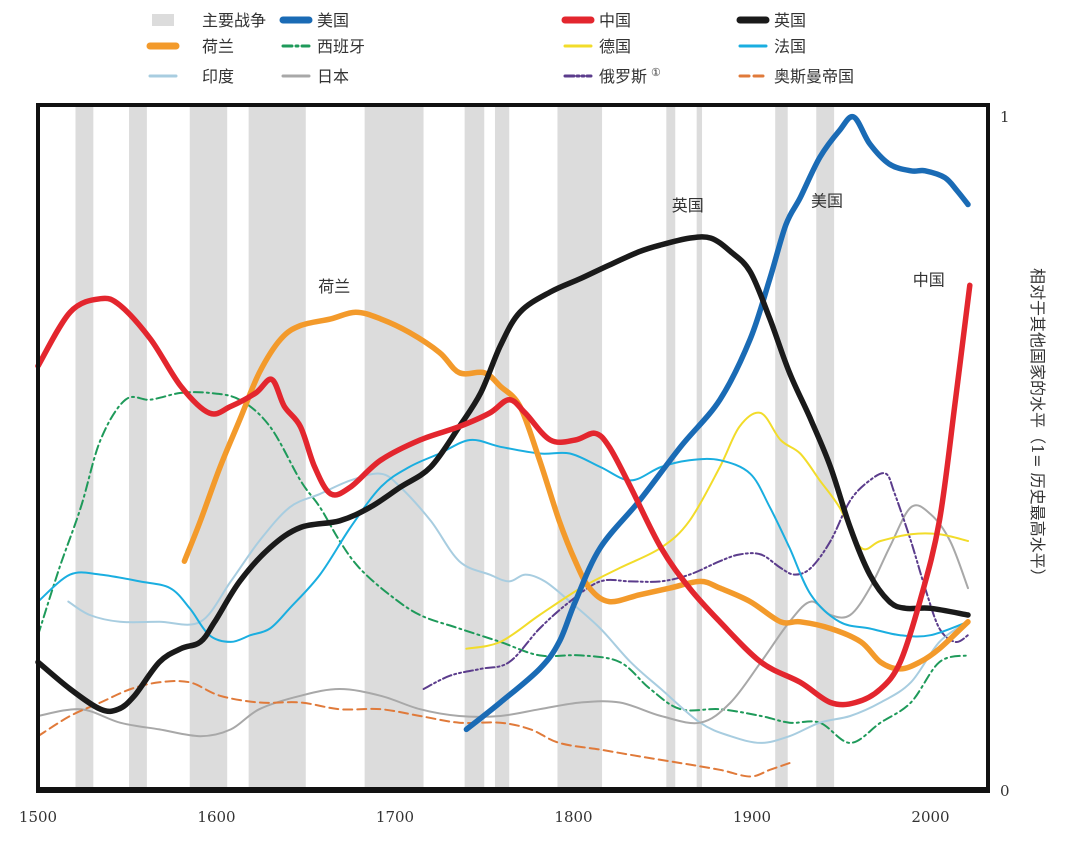  What do you see at coordinates (163, 20) in the screenshot?
I see `legend-swatch` at bounding box center [163, 20].